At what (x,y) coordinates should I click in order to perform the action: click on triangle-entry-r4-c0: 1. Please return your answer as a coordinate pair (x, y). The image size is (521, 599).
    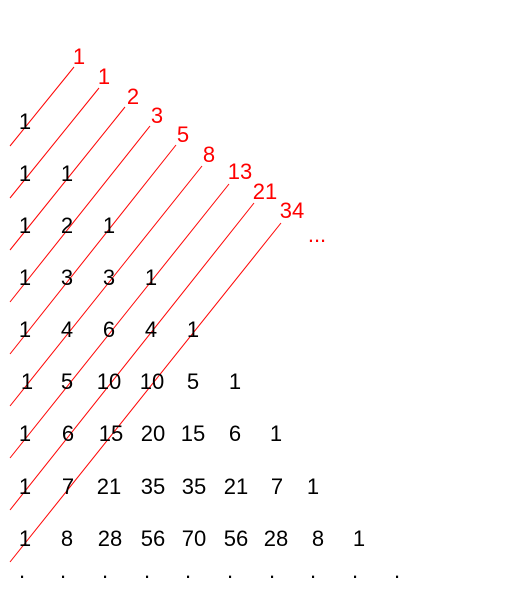
    Looking at the image, I should click on (25, 329).